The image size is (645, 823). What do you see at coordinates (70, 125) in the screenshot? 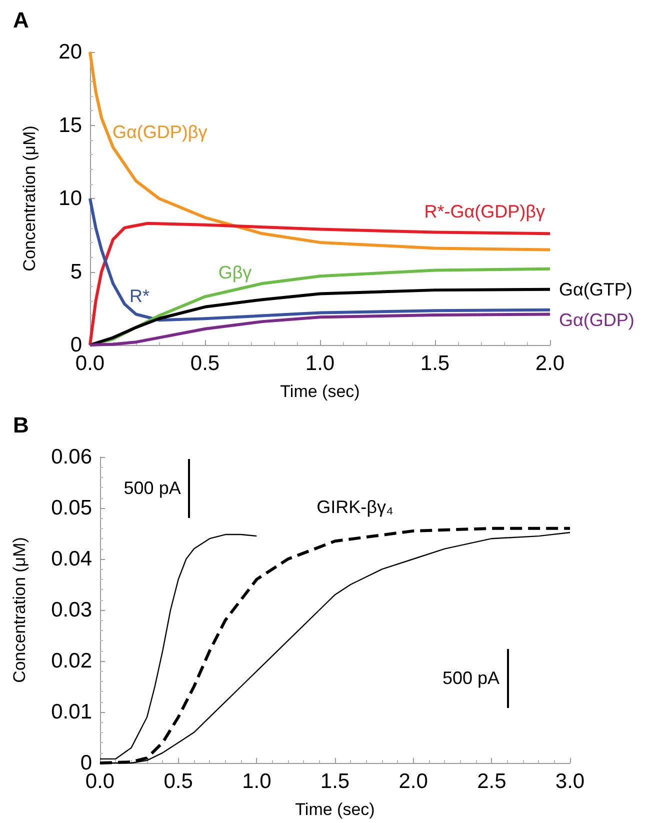
I see `y-tick-label: 15` at bounding box center [70, 125].